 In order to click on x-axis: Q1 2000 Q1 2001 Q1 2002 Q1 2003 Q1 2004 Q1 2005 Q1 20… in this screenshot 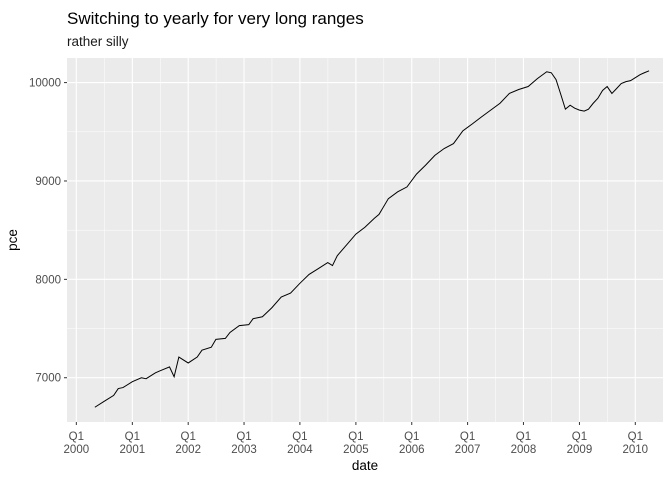, I will do `click(356, 439)`.